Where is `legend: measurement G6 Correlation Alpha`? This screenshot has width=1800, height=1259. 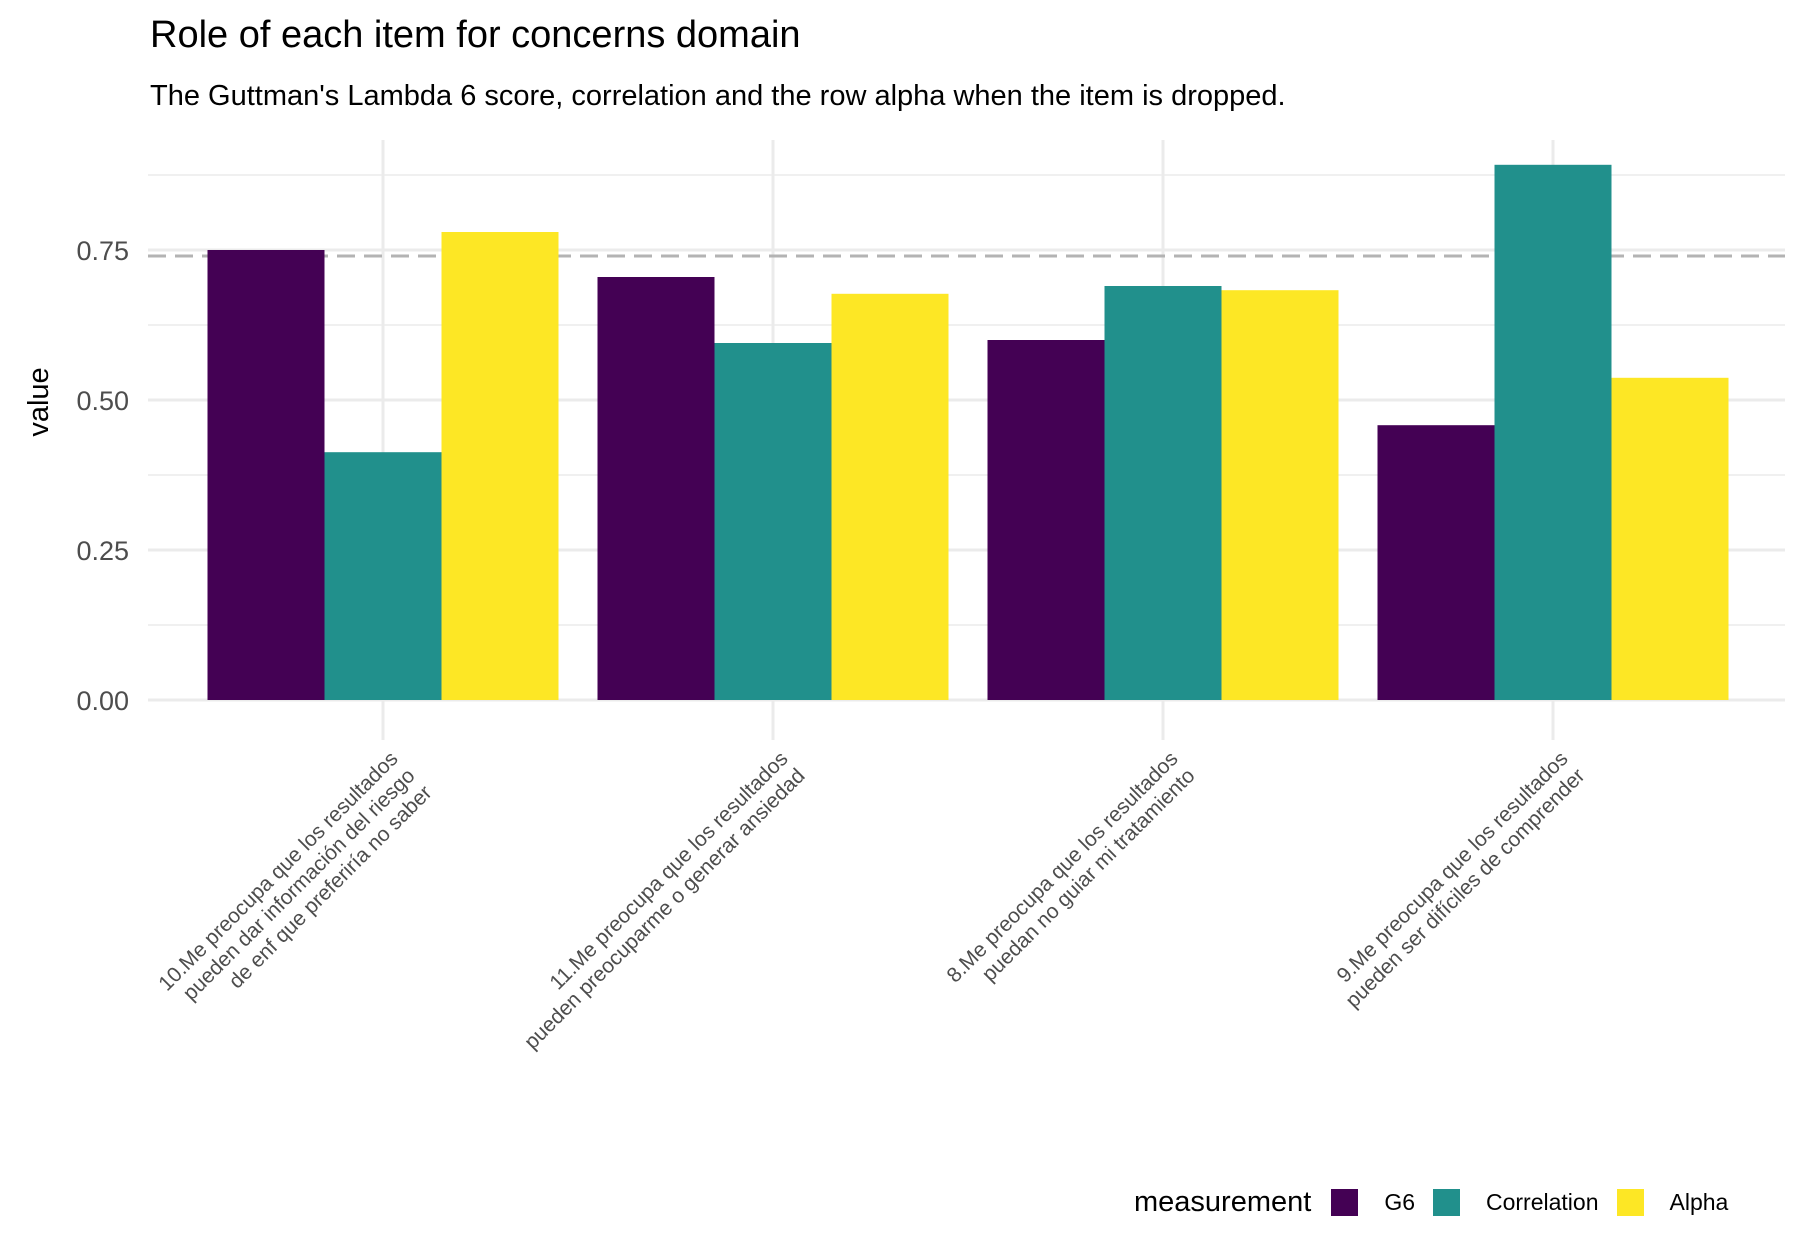
legend: measurement G6 Correlation Alpha is located at coordinates (1437, 1202).